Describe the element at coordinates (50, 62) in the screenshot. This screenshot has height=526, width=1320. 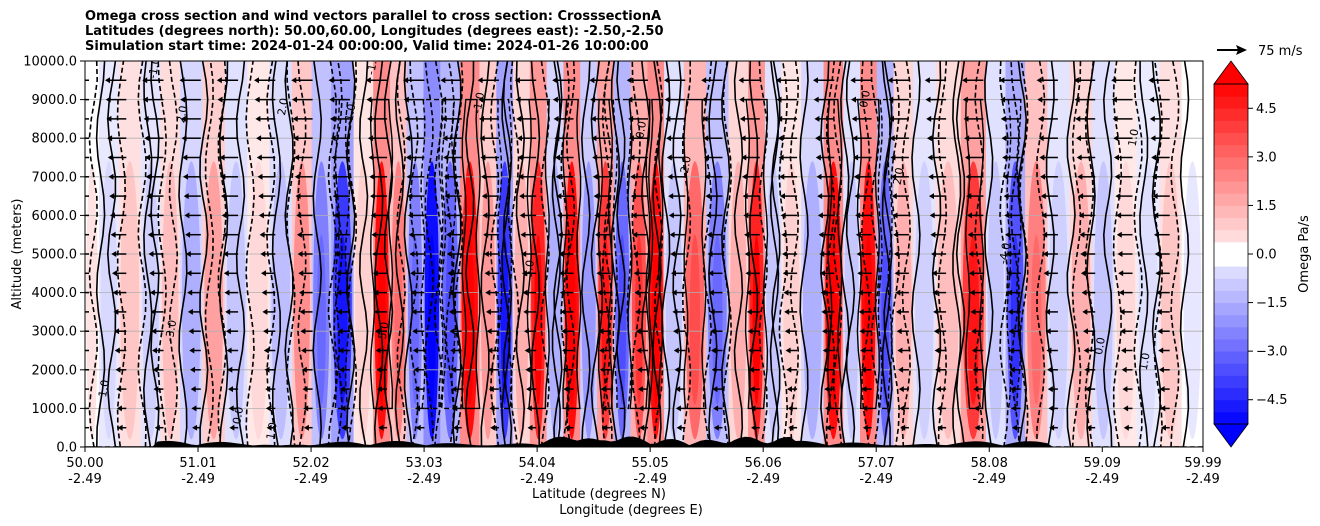
I see `y-tick-label: 10000.0` at that location.